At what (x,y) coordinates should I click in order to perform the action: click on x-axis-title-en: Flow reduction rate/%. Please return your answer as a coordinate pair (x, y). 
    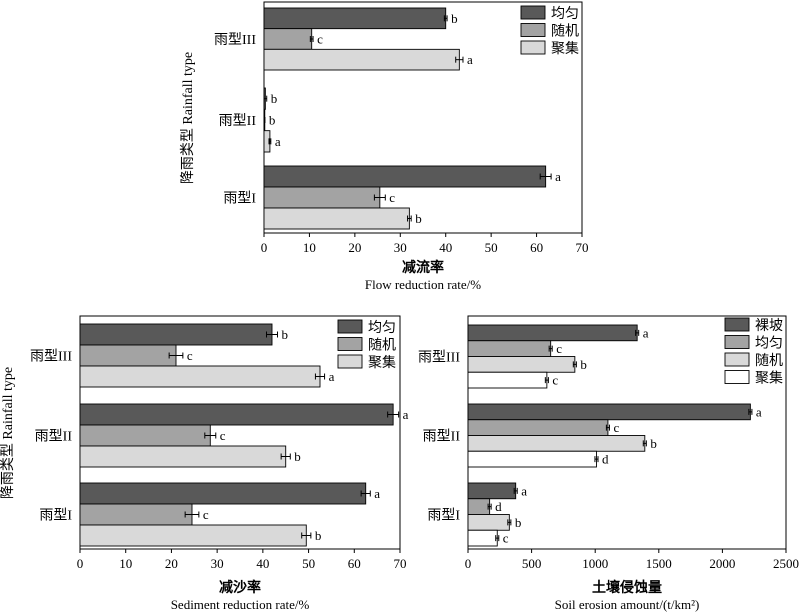
    Looking at the image, I should click on (423, 284).